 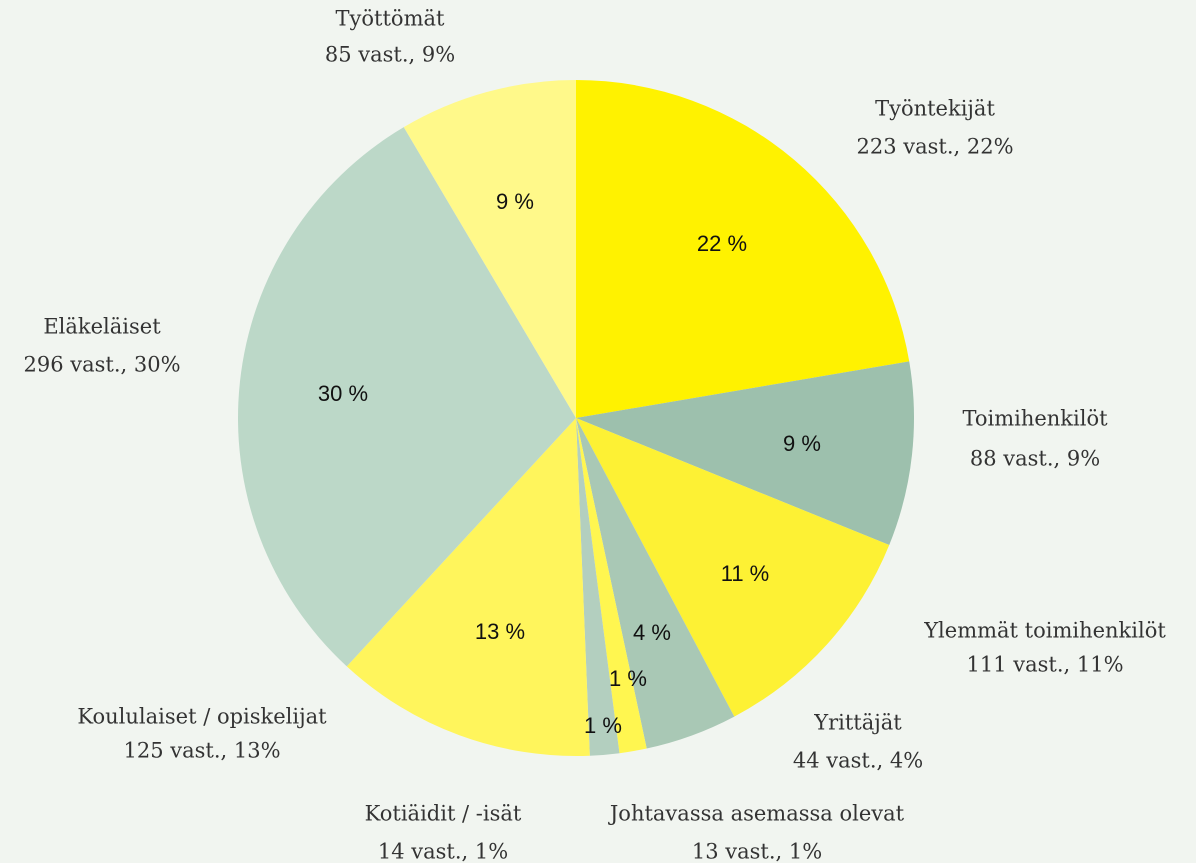 What do you see at coordinates (756, 814) in the screenshot?
I see `category-label: Johtavassa asemassa olevat` at bounding box center [756, 814].